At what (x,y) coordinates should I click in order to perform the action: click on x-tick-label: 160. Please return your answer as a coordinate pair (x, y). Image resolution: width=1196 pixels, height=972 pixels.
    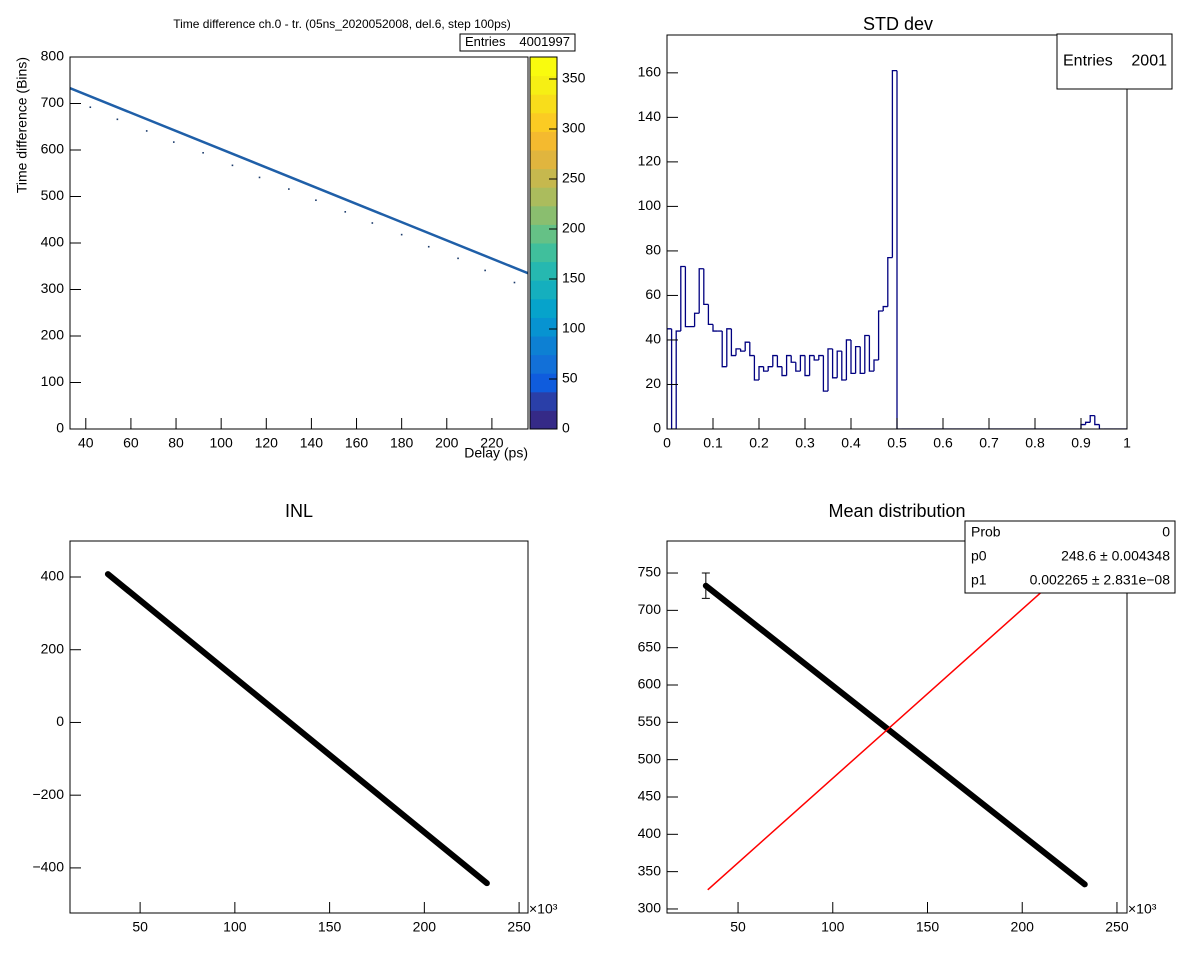
    Looking at the image, I should click on (357, 443).